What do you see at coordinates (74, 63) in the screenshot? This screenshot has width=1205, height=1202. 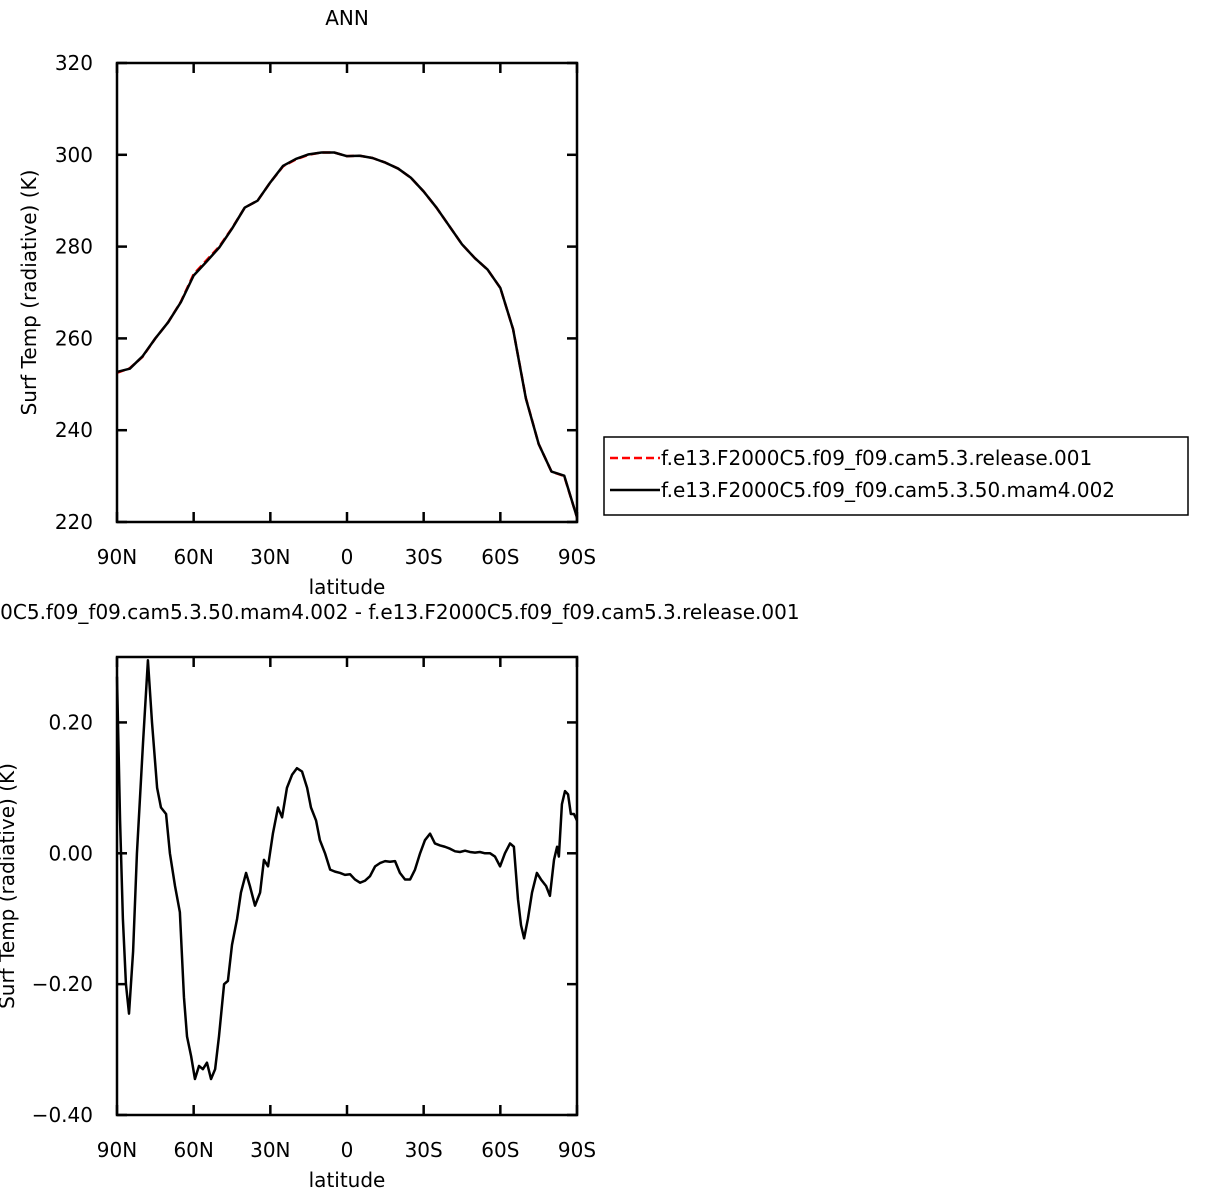 I see `y-tick-label: 320` at bounding box center [74, 63].